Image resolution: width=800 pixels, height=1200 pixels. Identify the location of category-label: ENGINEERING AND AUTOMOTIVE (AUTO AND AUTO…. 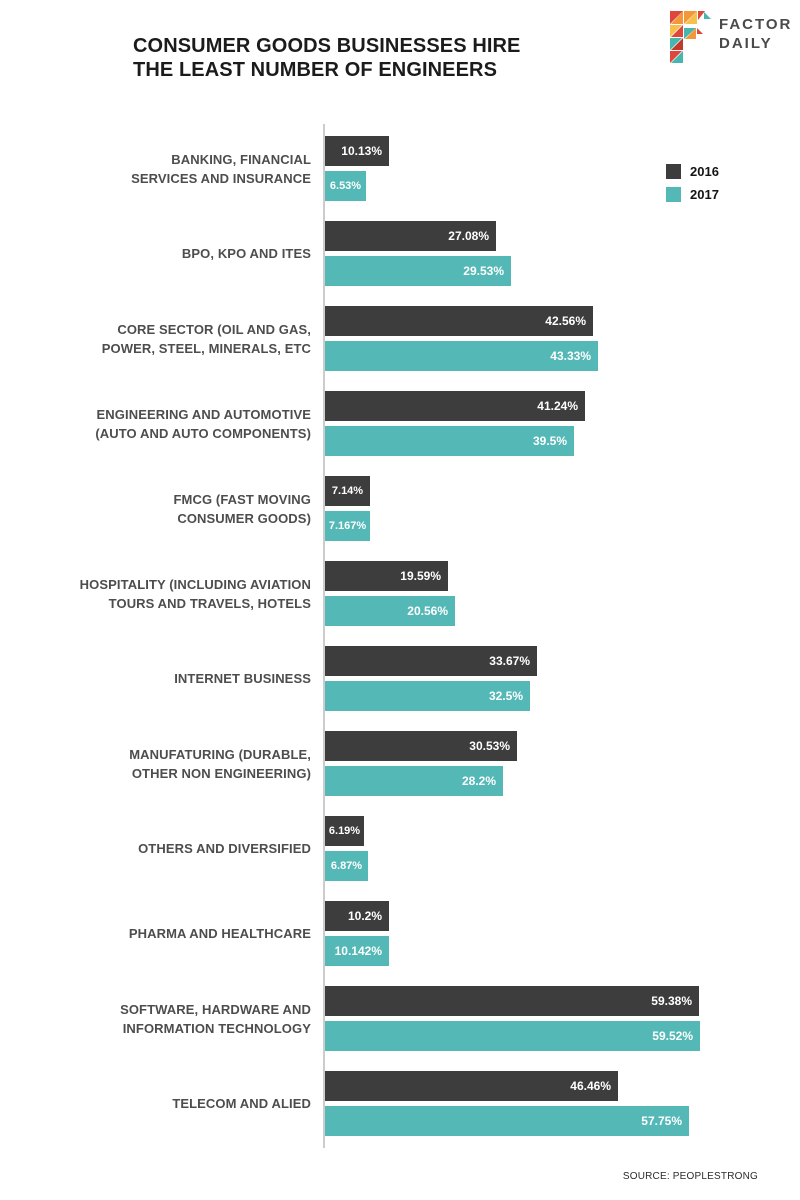
(203, 423).